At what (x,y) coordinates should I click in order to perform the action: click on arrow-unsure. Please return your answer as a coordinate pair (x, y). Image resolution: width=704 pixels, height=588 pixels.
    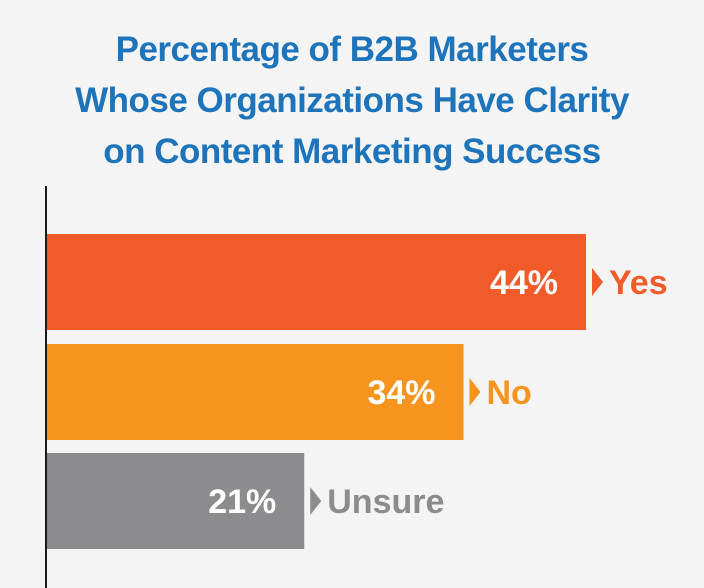
    Looking at the image, I should click on (316, 501).